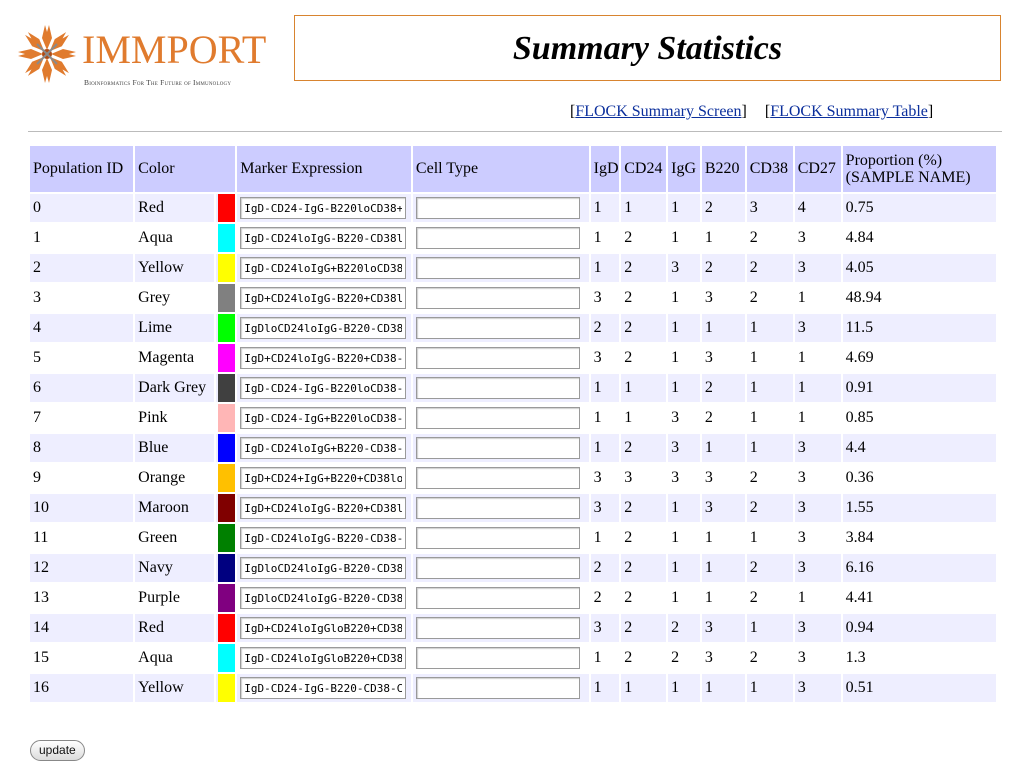  I want to click on table-row: 12Navy2211236.16, so click(513, 568).